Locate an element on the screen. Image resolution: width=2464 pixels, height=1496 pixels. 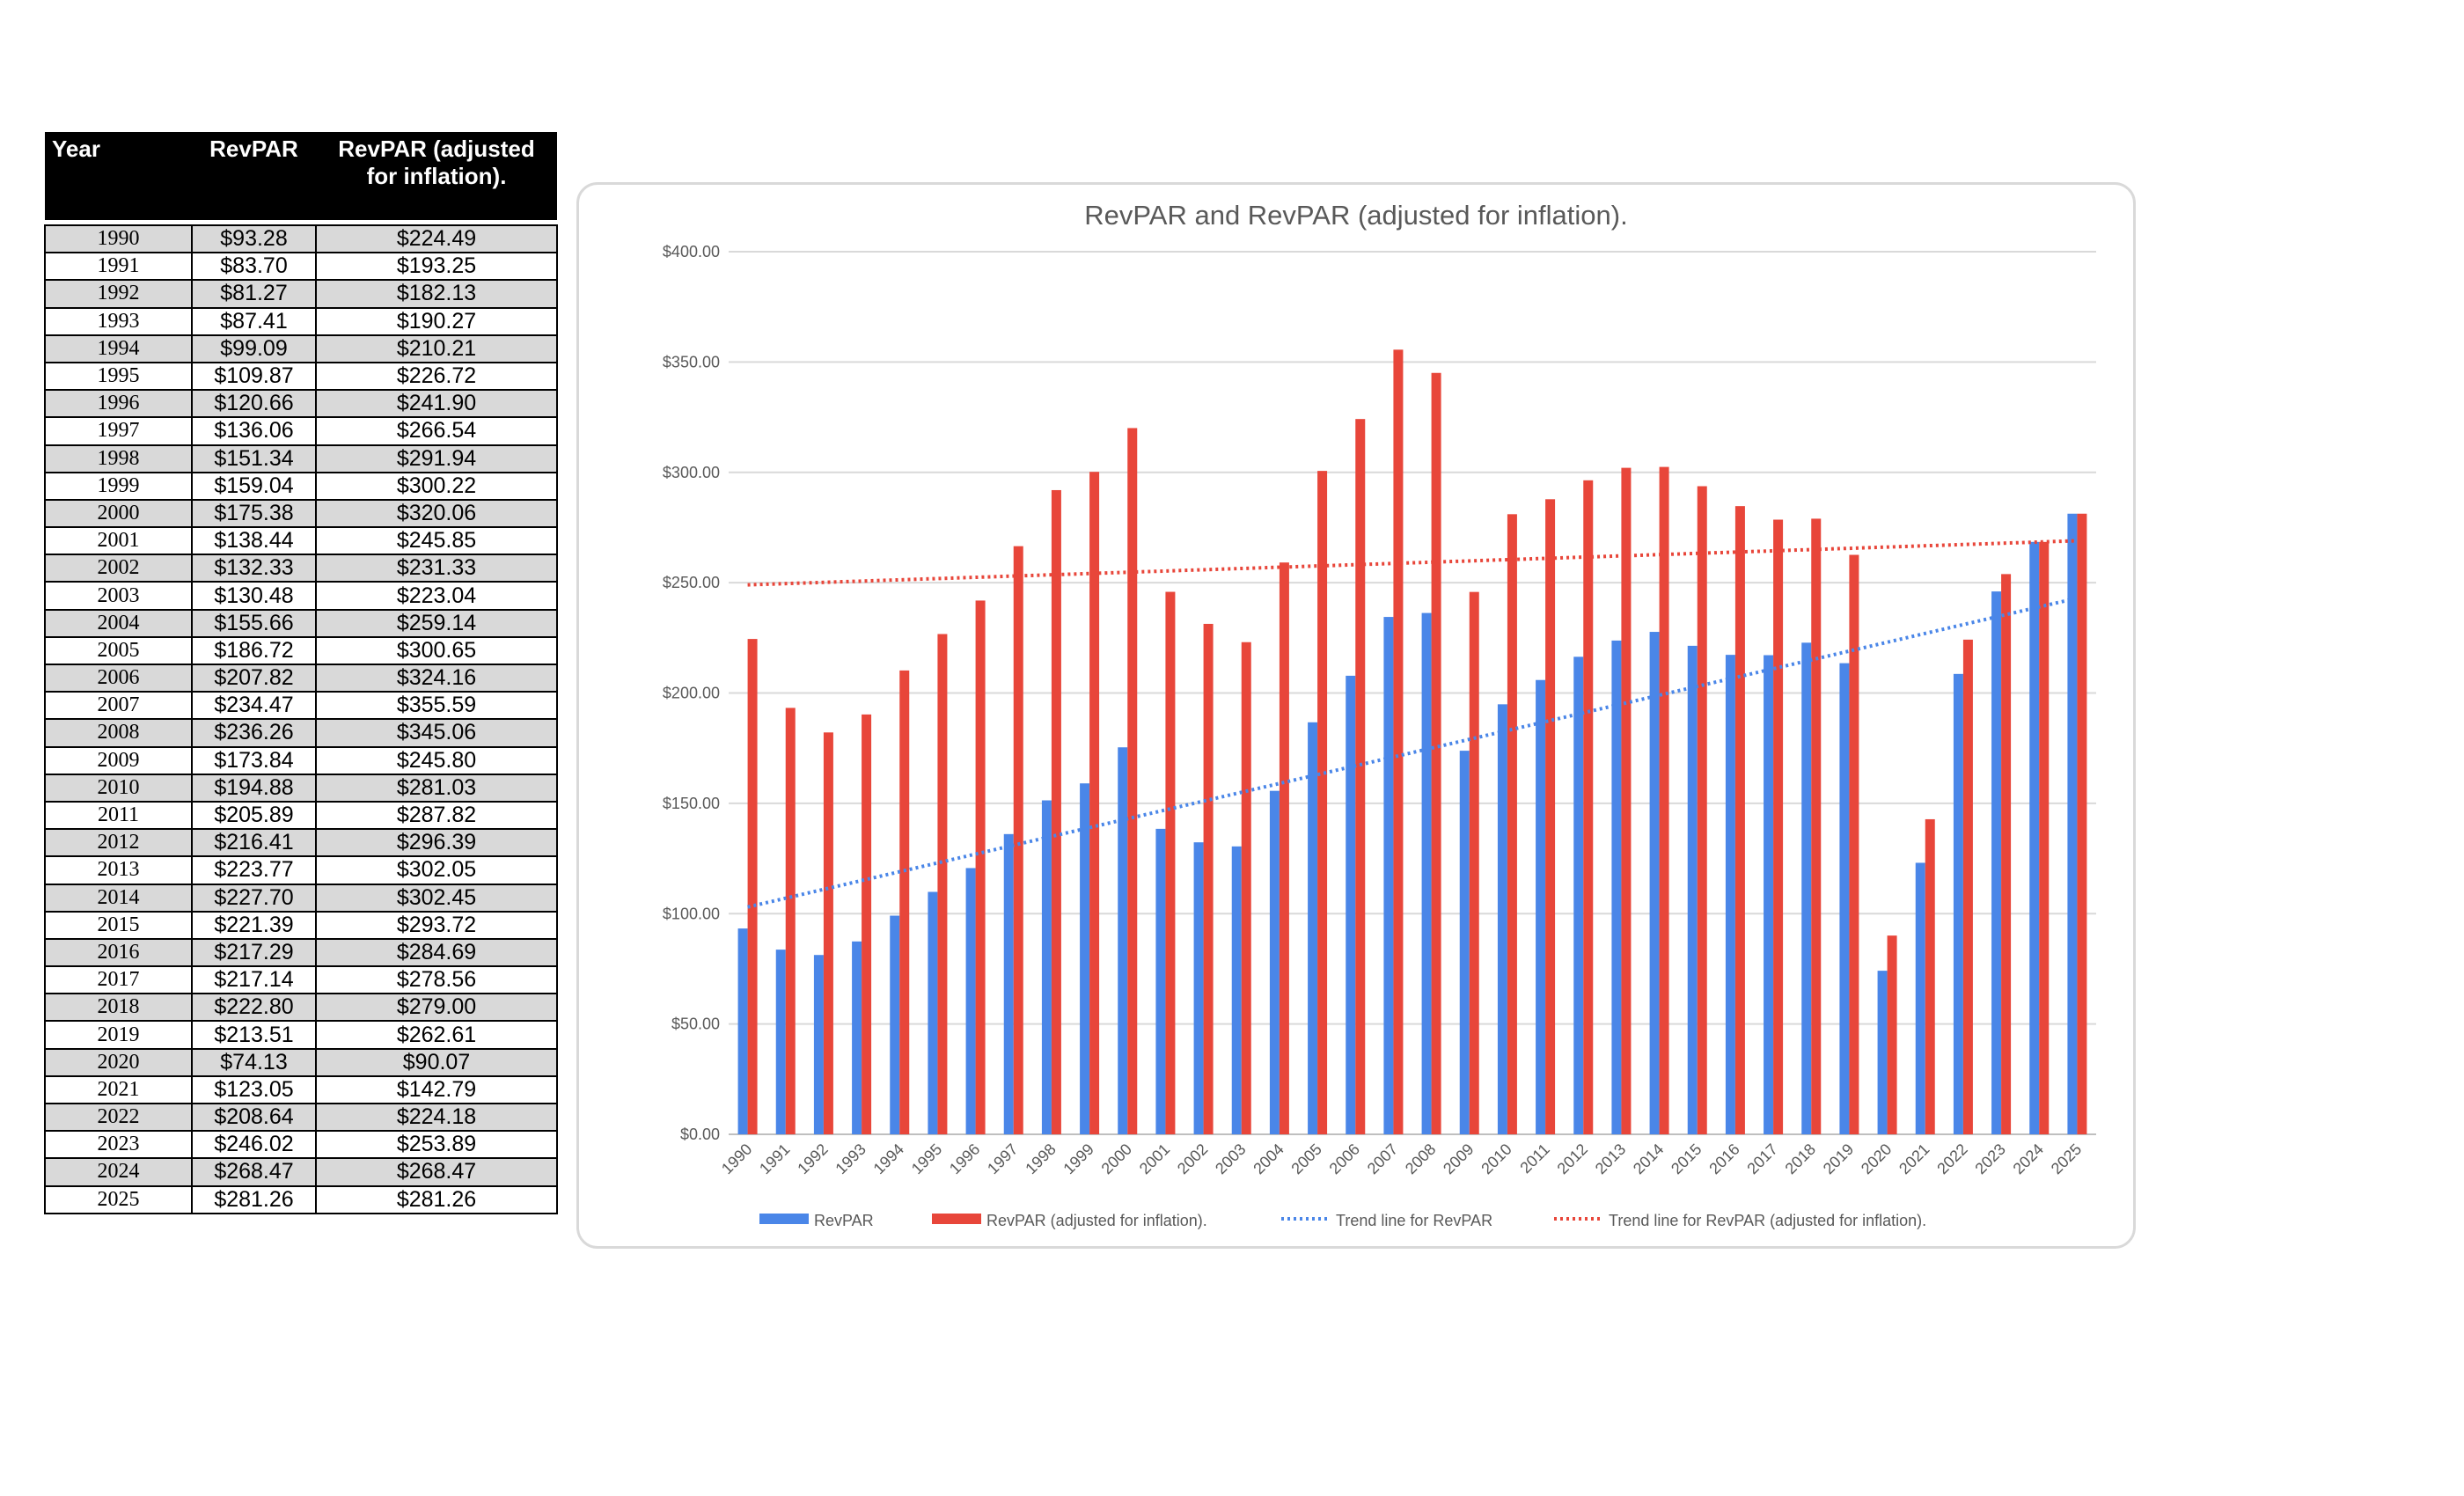
table-row: 2012 $216.41 $296.39 is located at coordinates (301, 843).